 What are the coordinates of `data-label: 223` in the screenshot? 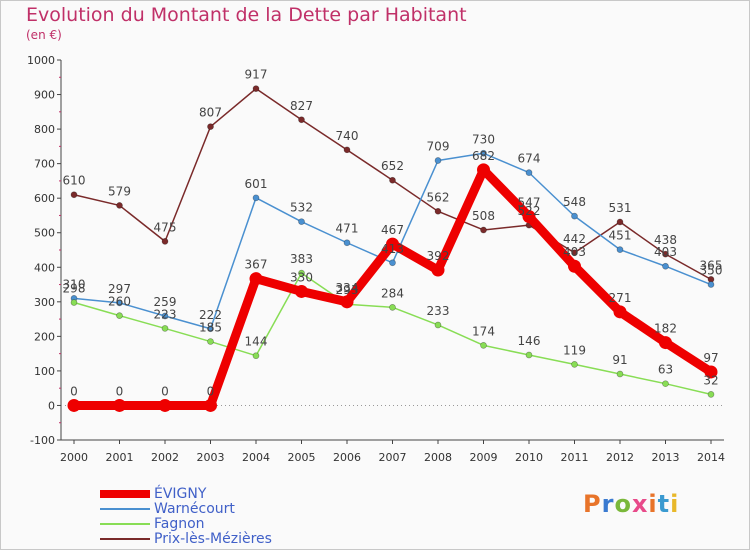 It's located at (165, 314).